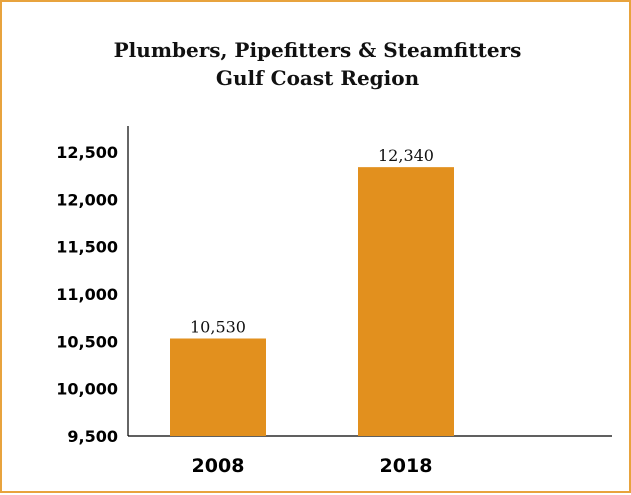 Image resolution: width=631 pixels, height=495 pixels. I want to click on y-tick-label: 11,000, so click(87, 294).